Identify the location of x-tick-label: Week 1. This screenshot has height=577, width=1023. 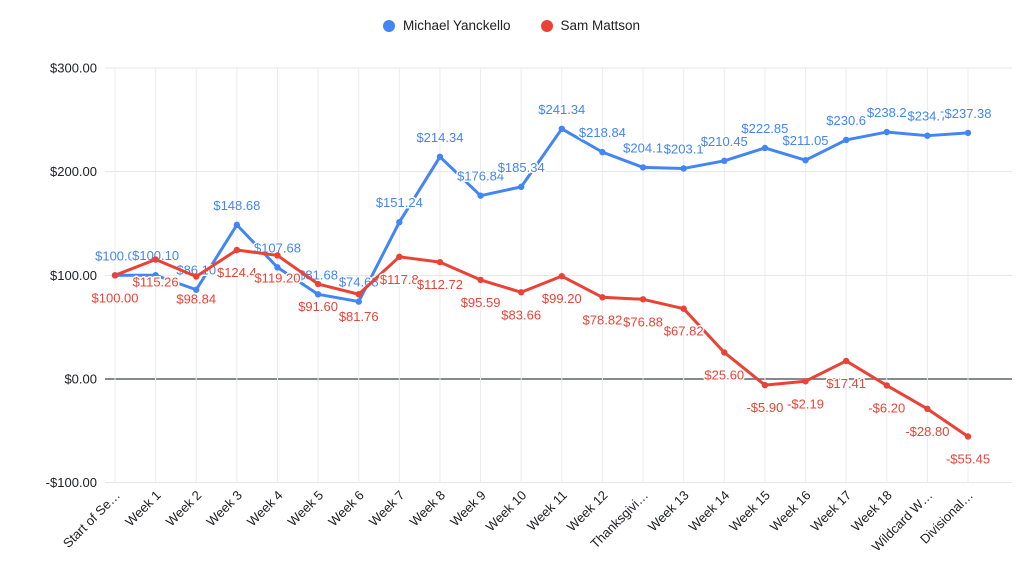
(143, 509).